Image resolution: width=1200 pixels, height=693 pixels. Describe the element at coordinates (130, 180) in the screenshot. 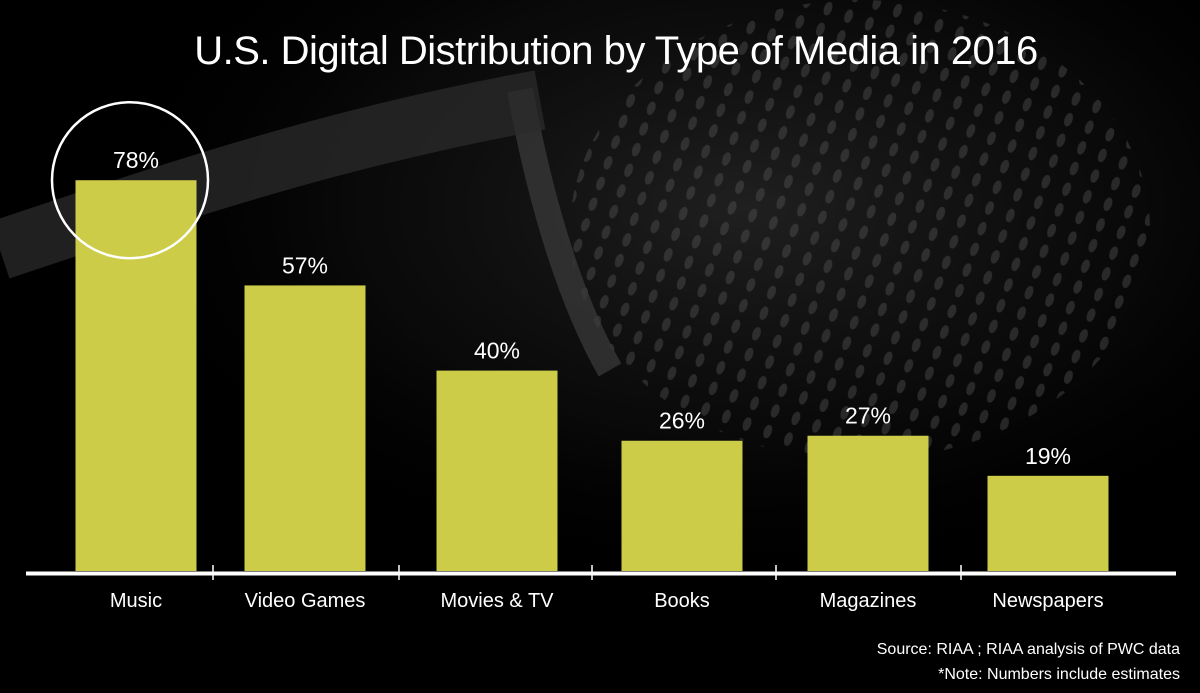

I see `highlight-ring` at that location.